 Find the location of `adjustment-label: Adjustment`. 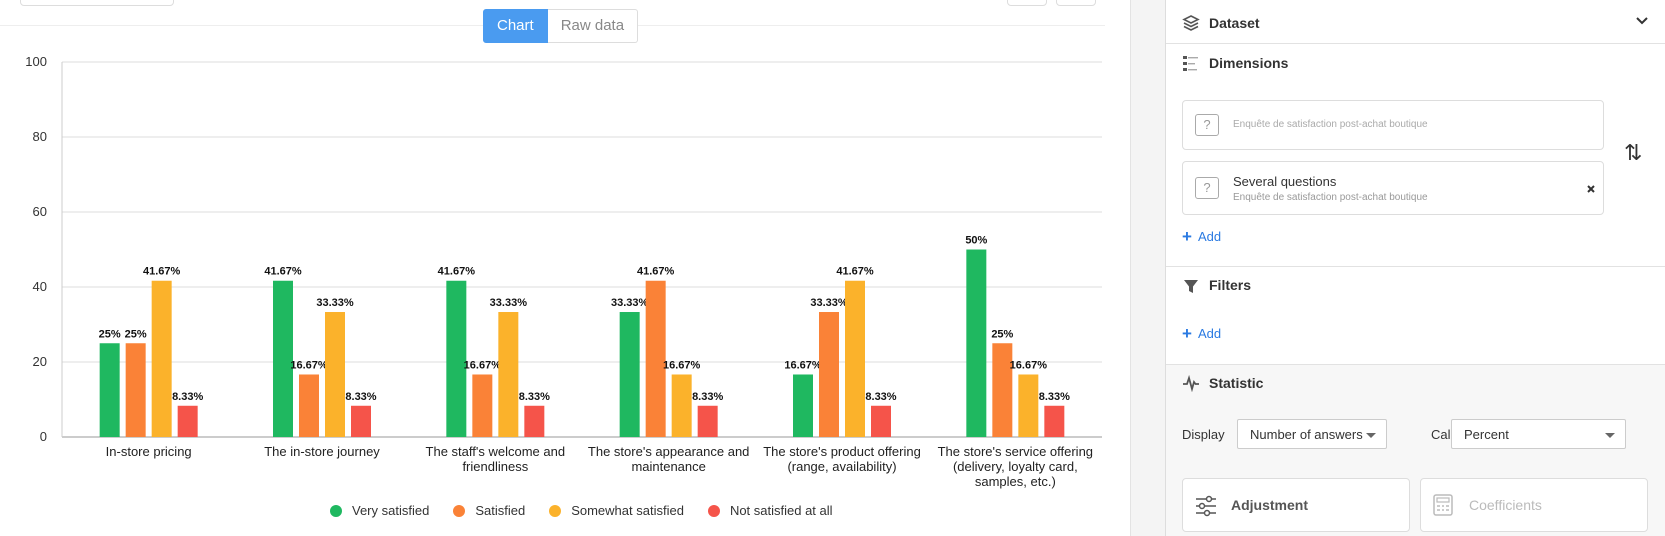

adjustment-label: Adjustment is located at coordinates (1269, 505).